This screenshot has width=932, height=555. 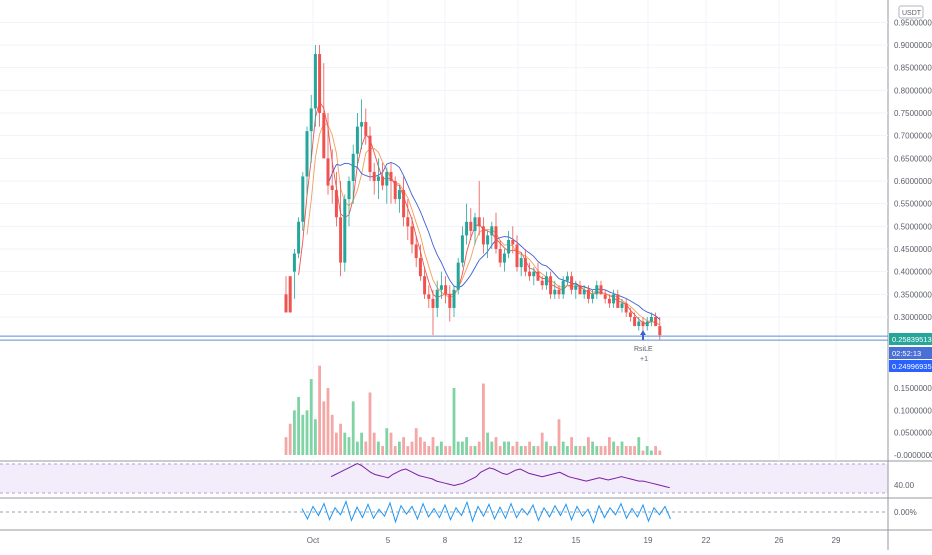 What do you see at coordinates (913, 433) in the screenshot?
I see `volume-tick-label-2: 0.05000000` at bounding box center [913, 433].